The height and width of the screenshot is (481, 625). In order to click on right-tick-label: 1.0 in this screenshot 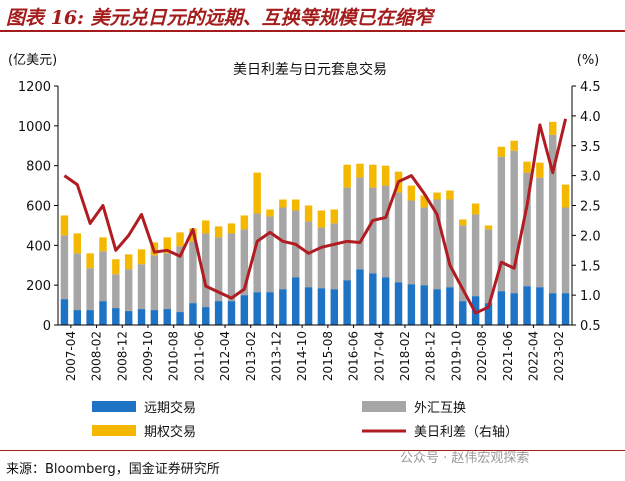, I will do `click(590, 296)`.